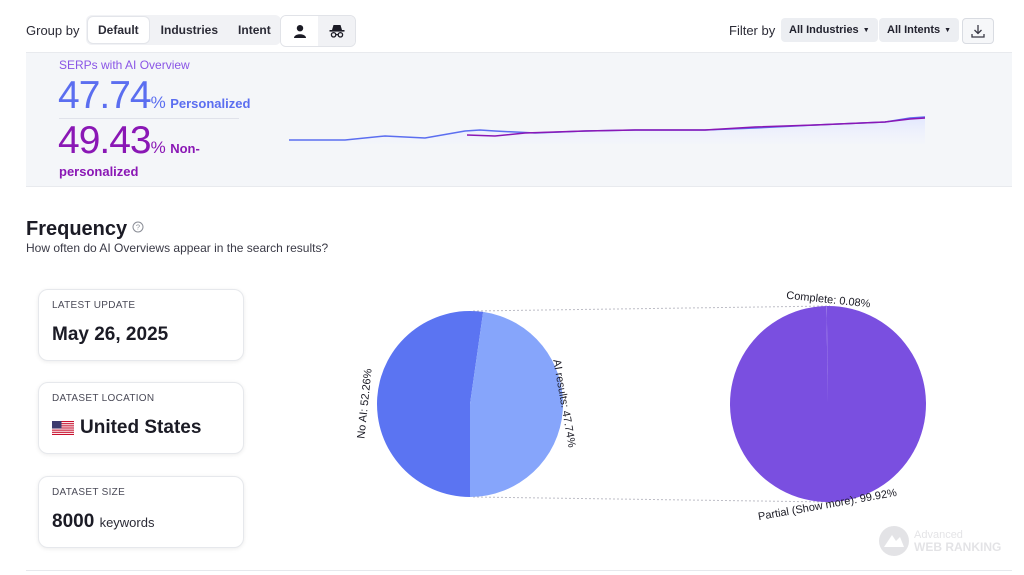 Image resolution: width=1024 pixels, height=575 pixels. What do you see at coordinates (63, 427) in the screenshot?
I see `us-flag-icon` at bounding box center [63, 427].